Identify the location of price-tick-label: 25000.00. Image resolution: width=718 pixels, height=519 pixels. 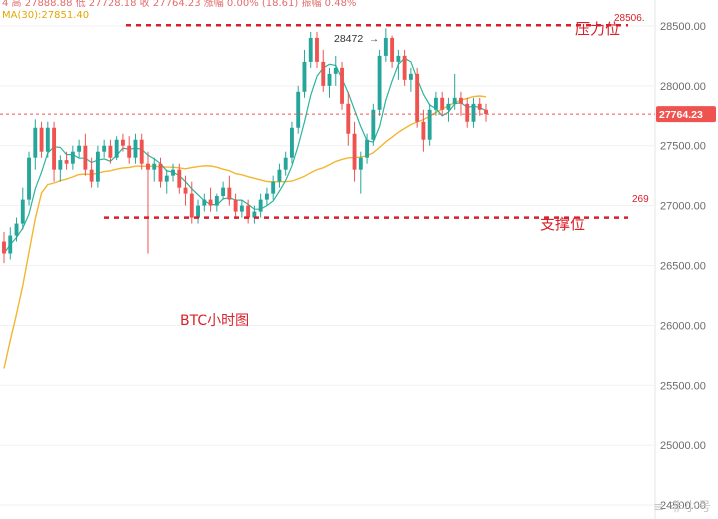
(683, 446).